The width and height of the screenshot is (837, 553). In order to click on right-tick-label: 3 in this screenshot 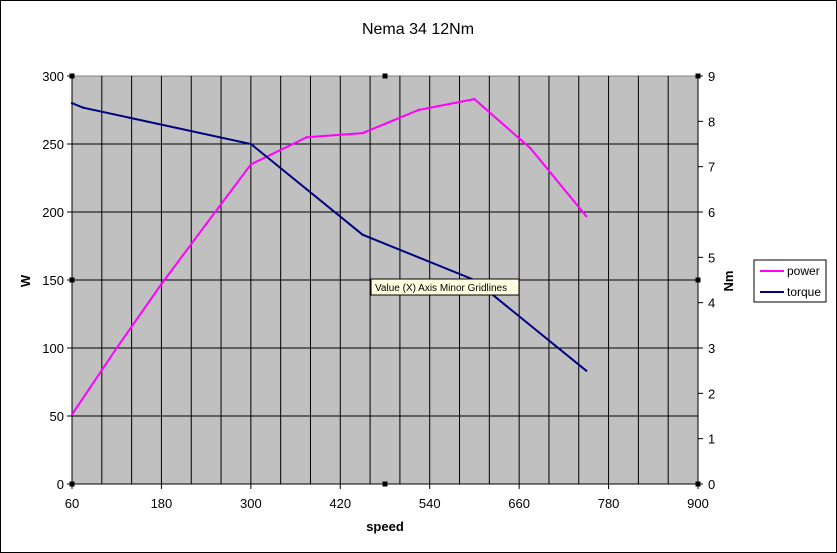, I will do `click(711, 348)`.